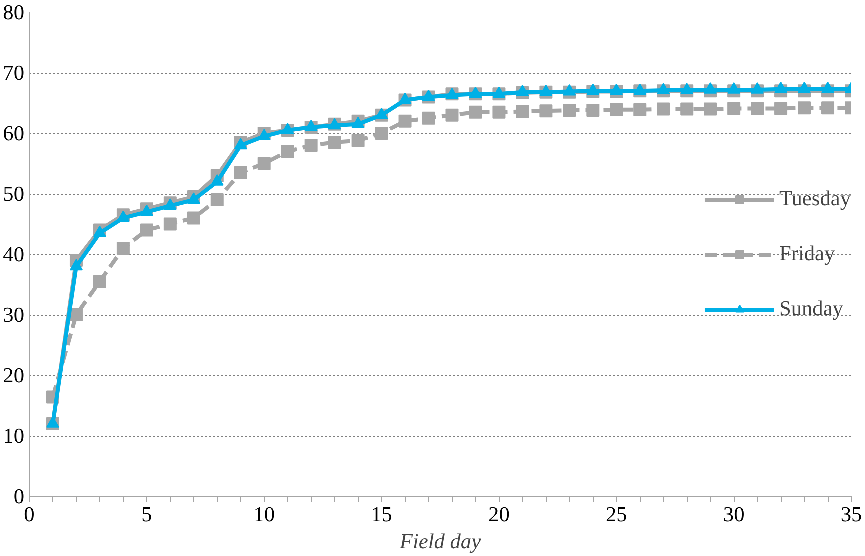 The image size is (865, 556). I want to click on y-tick-label: 0, so click(19, 496).